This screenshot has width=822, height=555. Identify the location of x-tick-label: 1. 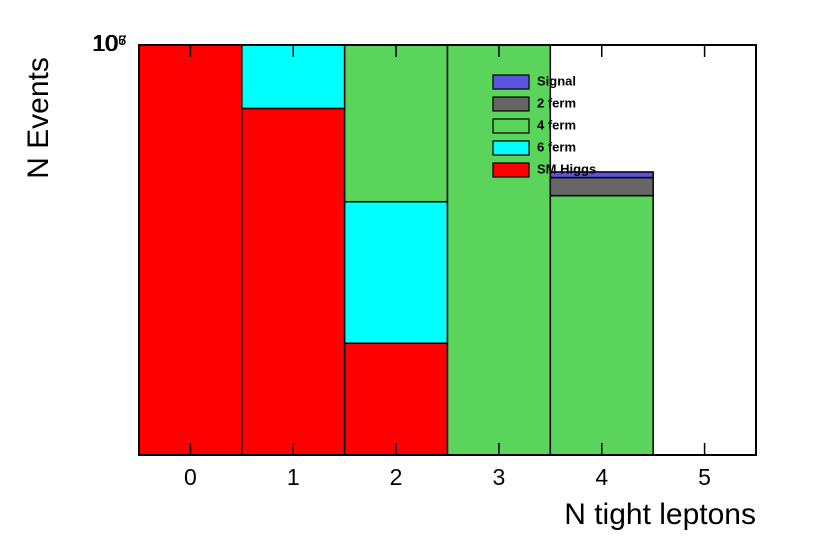
(293, 477).